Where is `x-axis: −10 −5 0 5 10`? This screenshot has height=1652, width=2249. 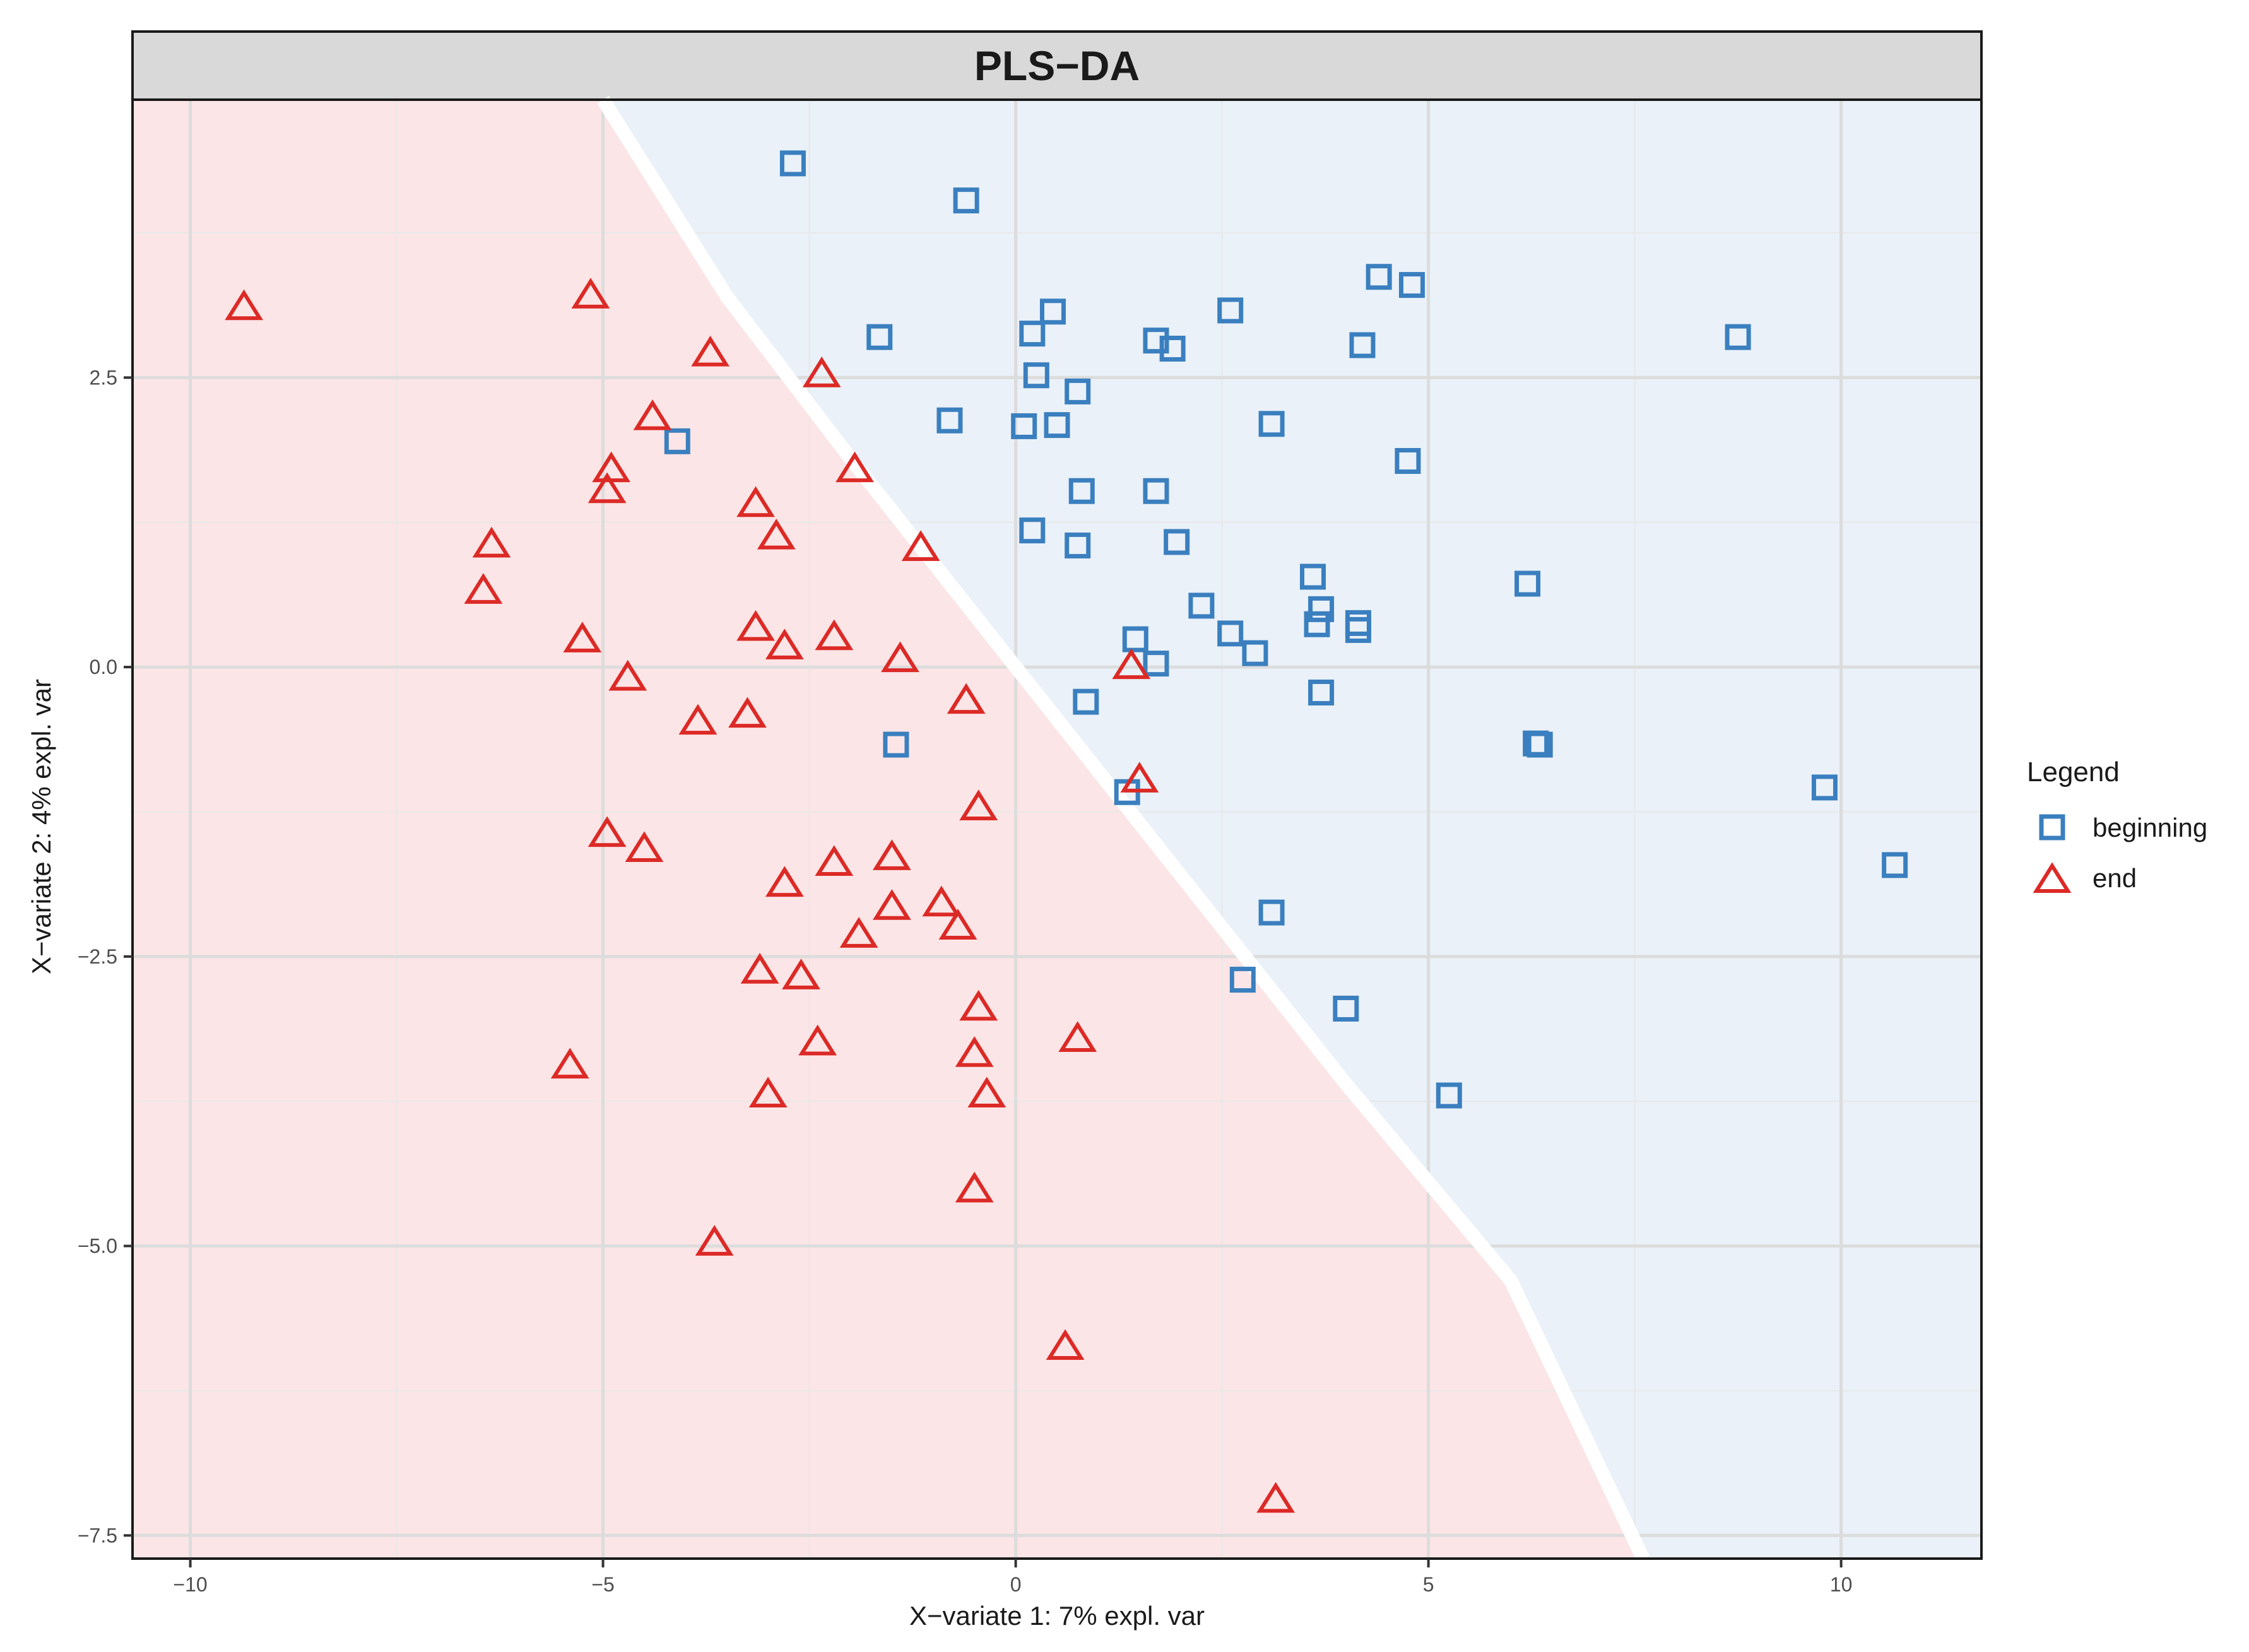
x-axis: −10 −5 0 5 10 is located at coordinates (1012, 1577).